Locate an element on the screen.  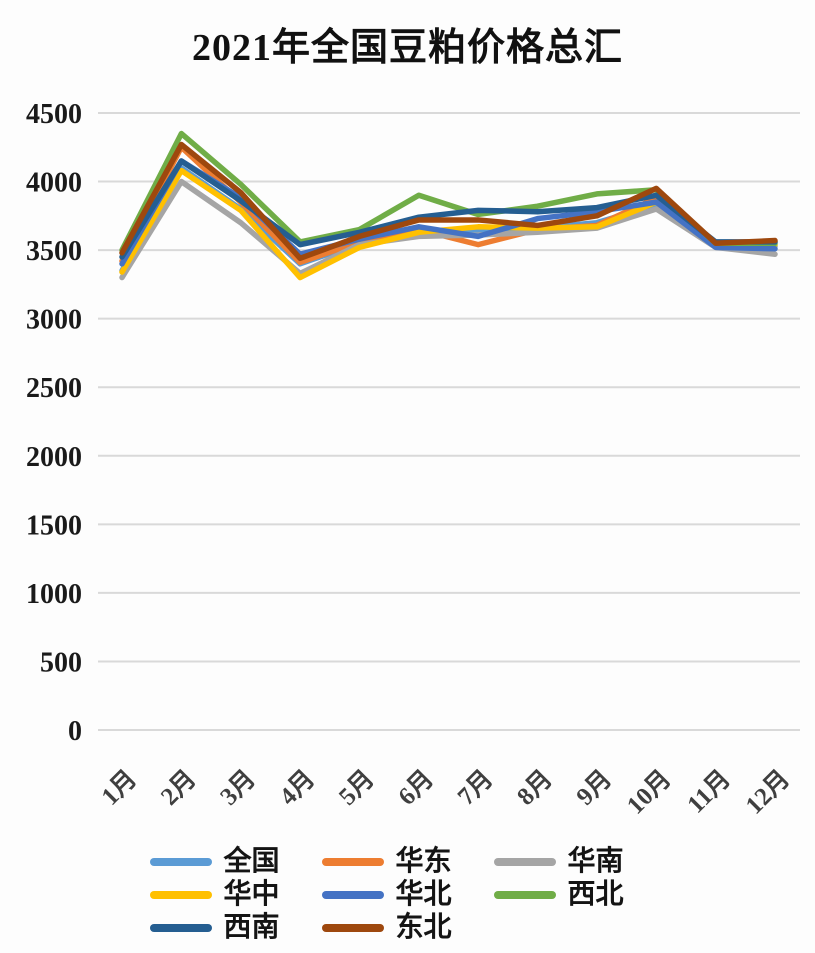
x-tick-label: 2月 is located at coordinates (179, 788).